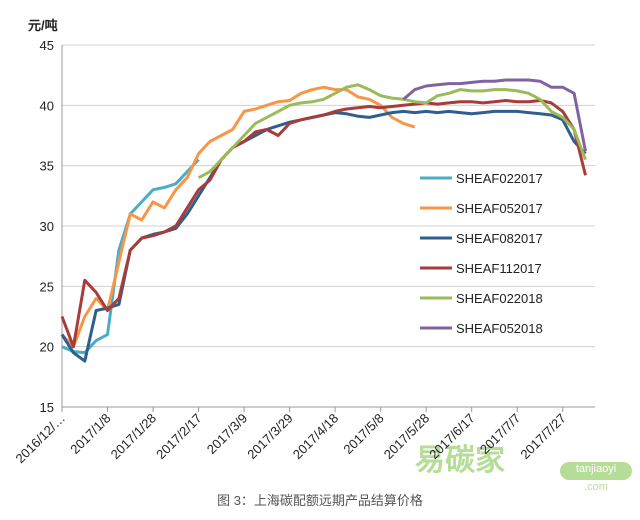 The width and height of the screenshot is (640, 520). I want to click on watermark-site: tanjiaoyi, so click(596, 469).